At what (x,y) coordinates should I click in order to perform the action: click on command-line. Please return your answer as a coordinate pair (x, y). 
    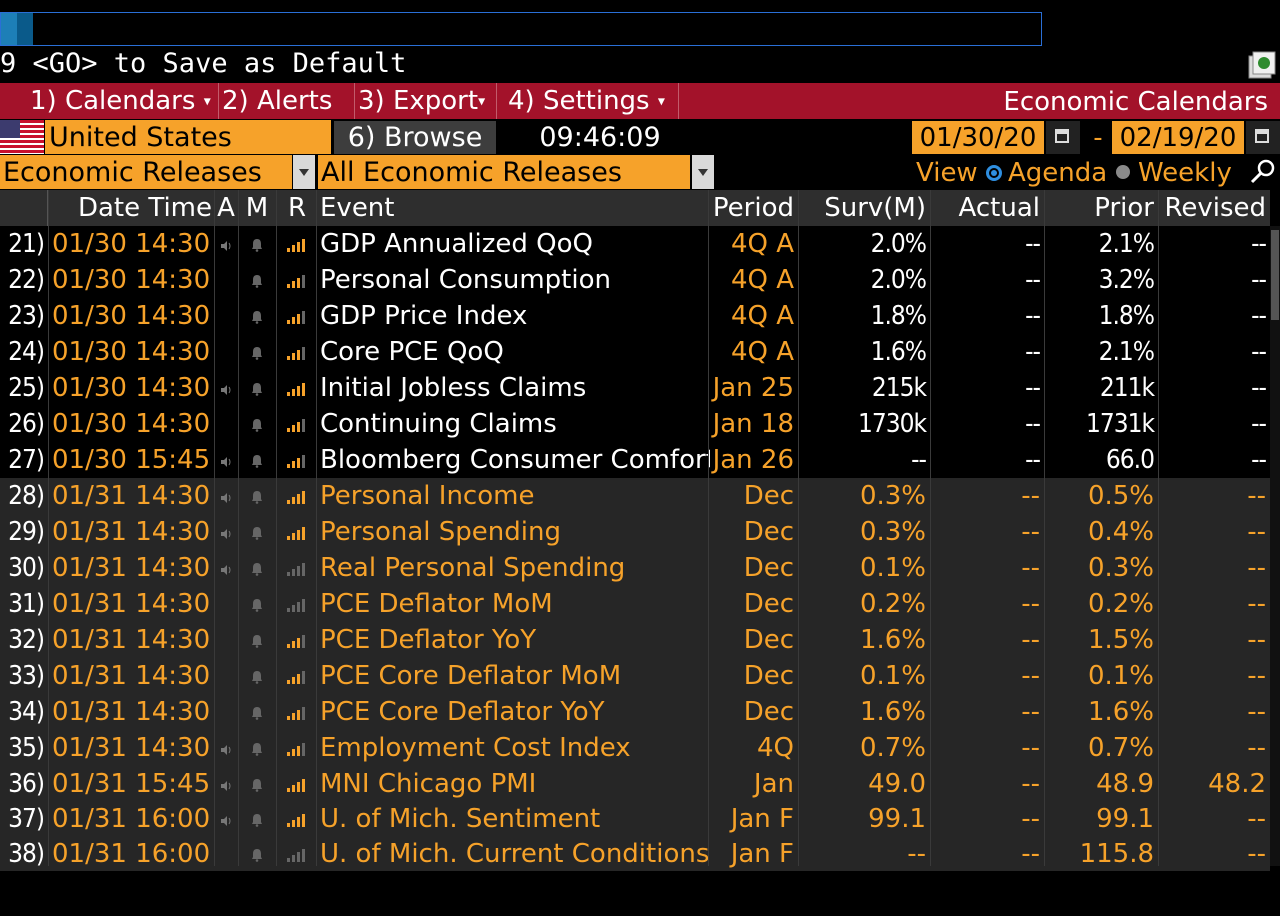
    Looking at the image, I should click on (521, 29).